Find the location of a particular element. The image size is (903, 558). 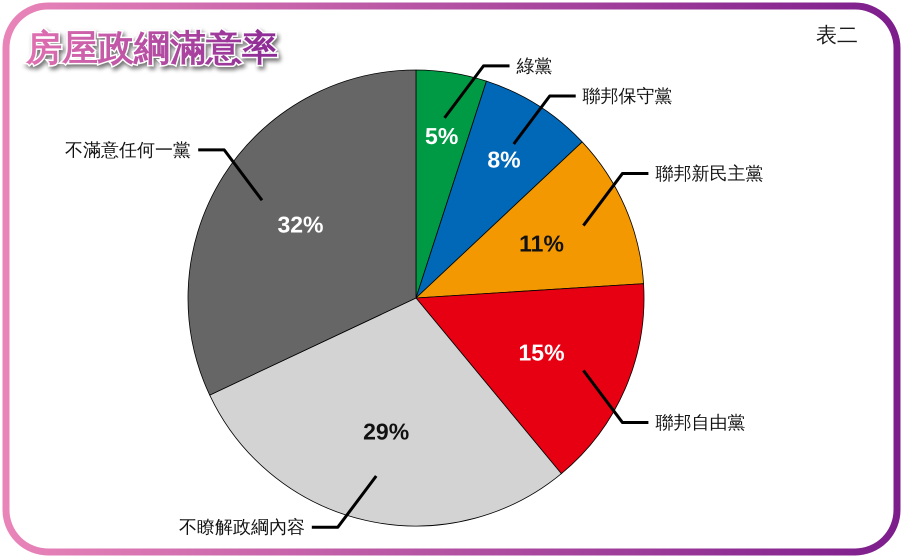

annotation: 表二 is located at coordinates (837, 35).